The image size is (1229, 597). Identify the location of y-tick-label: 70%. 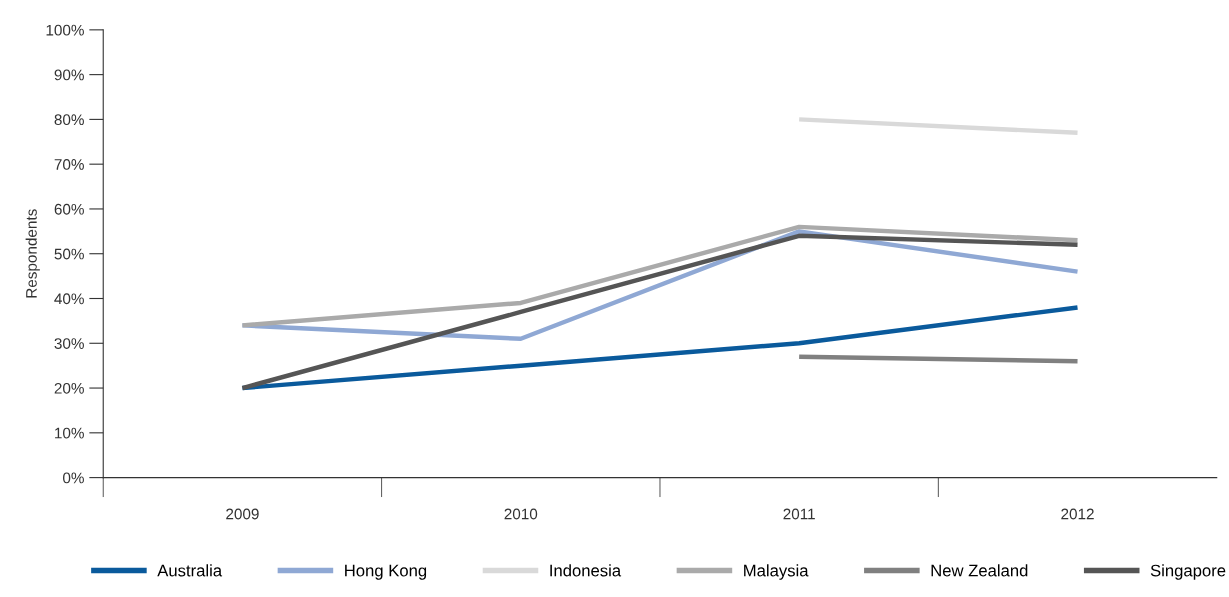
(69, 164).